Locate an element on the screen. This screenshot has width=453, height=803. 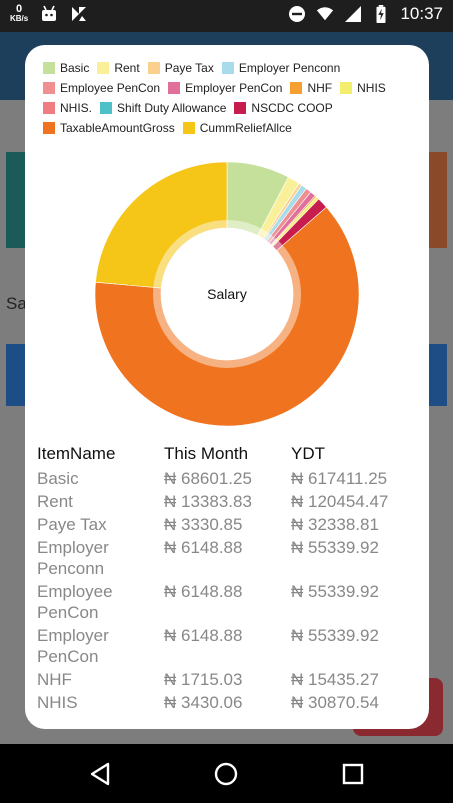
donut-hole is located at coordinates (227, 294).